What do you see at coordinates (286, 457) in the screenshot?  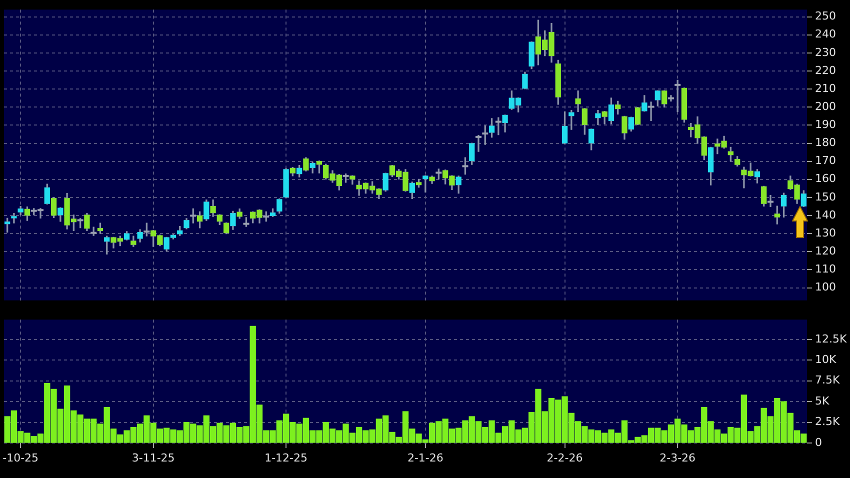 I see `x-tick-label: 1-12-25` at bounding box center [286, 457].